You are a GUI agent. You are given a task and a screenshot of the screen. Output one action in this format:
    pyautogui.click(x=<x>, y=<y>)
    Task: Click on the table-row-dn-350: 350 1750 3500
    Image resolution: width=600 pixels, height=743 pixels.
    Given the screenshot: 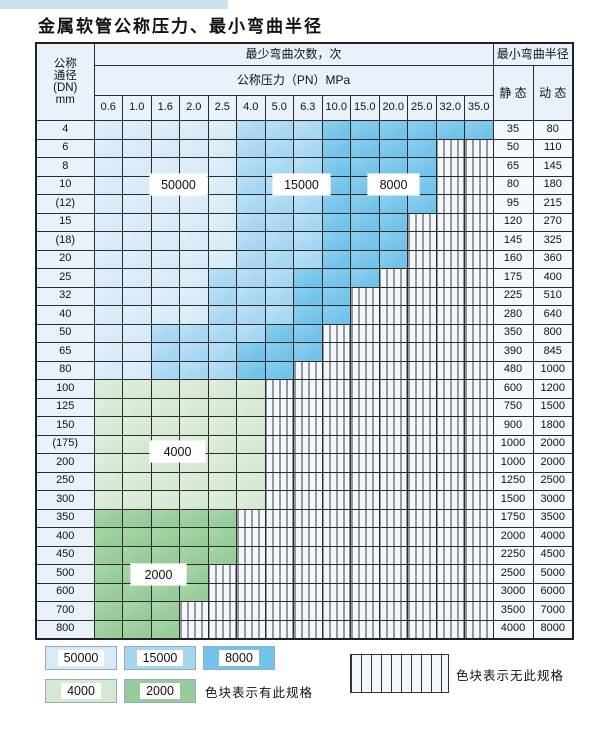 What is the action you would take?
    pyautogui.click(x=304, y=518)
    